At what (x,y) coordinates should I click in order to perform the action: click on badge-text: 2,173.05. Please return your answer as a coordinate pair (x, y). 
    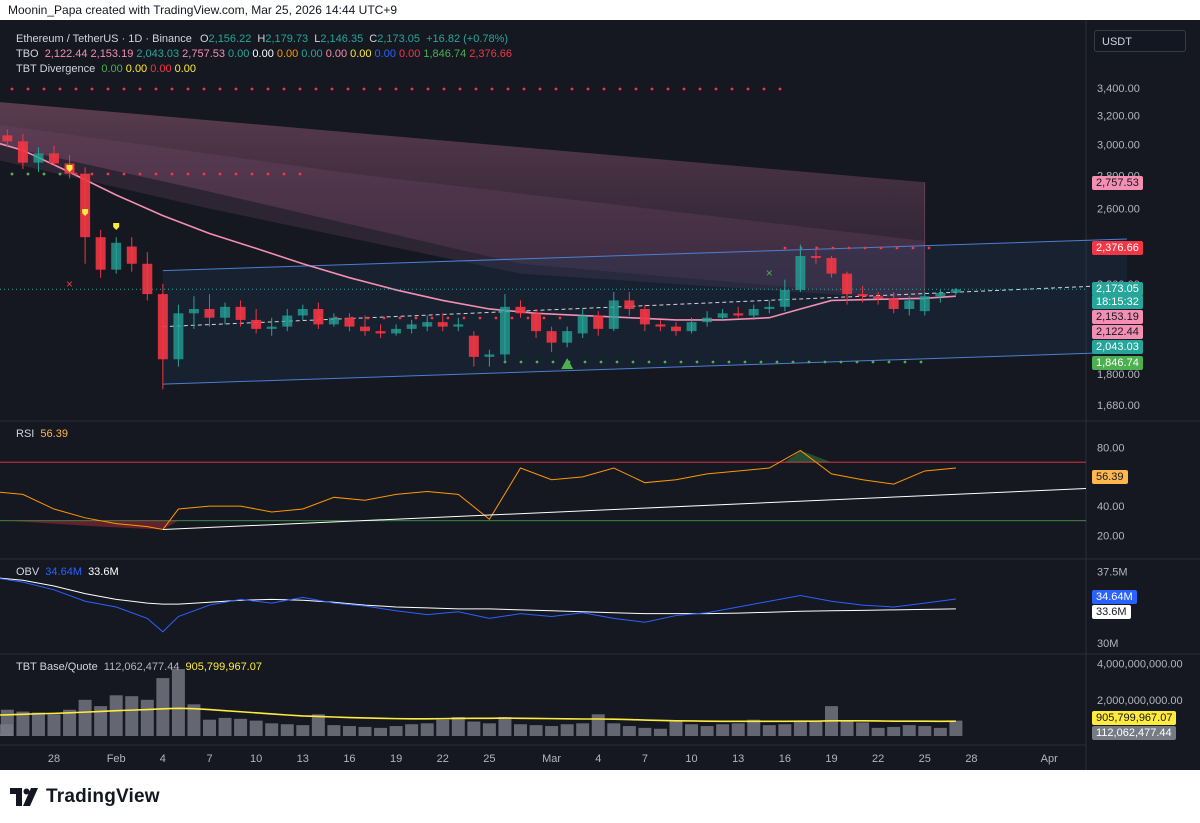
    Looking at the image, I should click on (1117, 289).